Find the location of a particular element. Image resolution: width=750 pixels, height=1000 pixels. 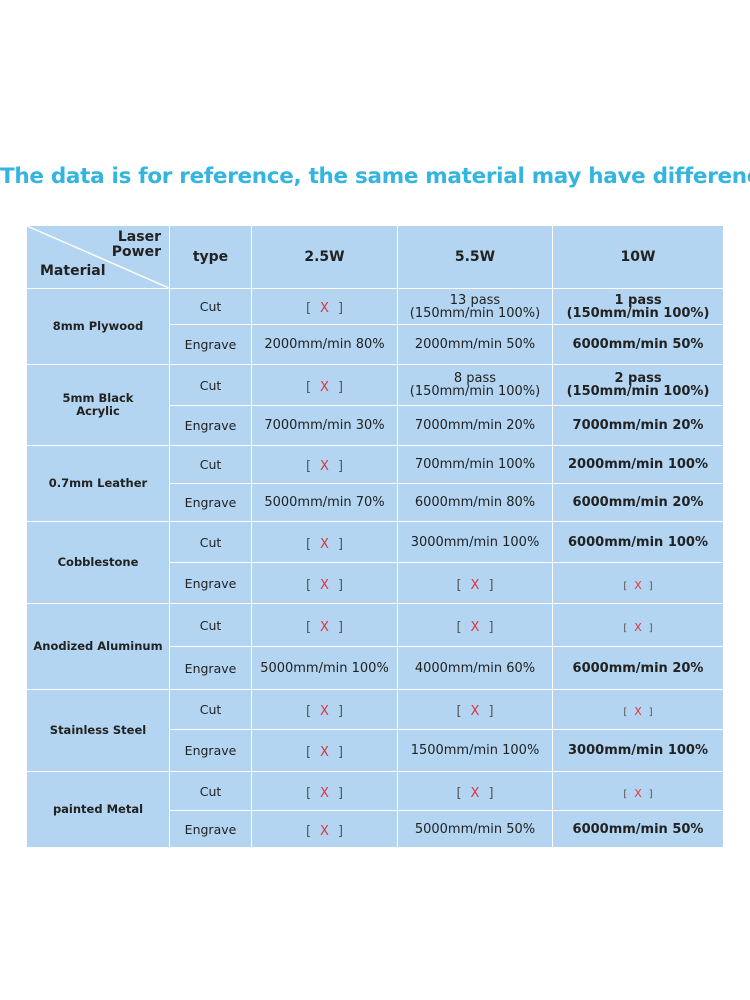

diagonal-divider is located at coordinates (98, 257).